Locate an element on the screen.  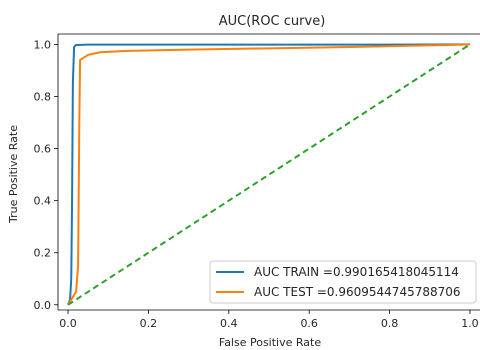
legend-label-train: AUC TRAIN =0.990165418045114 is located at coordinates (356, 272).